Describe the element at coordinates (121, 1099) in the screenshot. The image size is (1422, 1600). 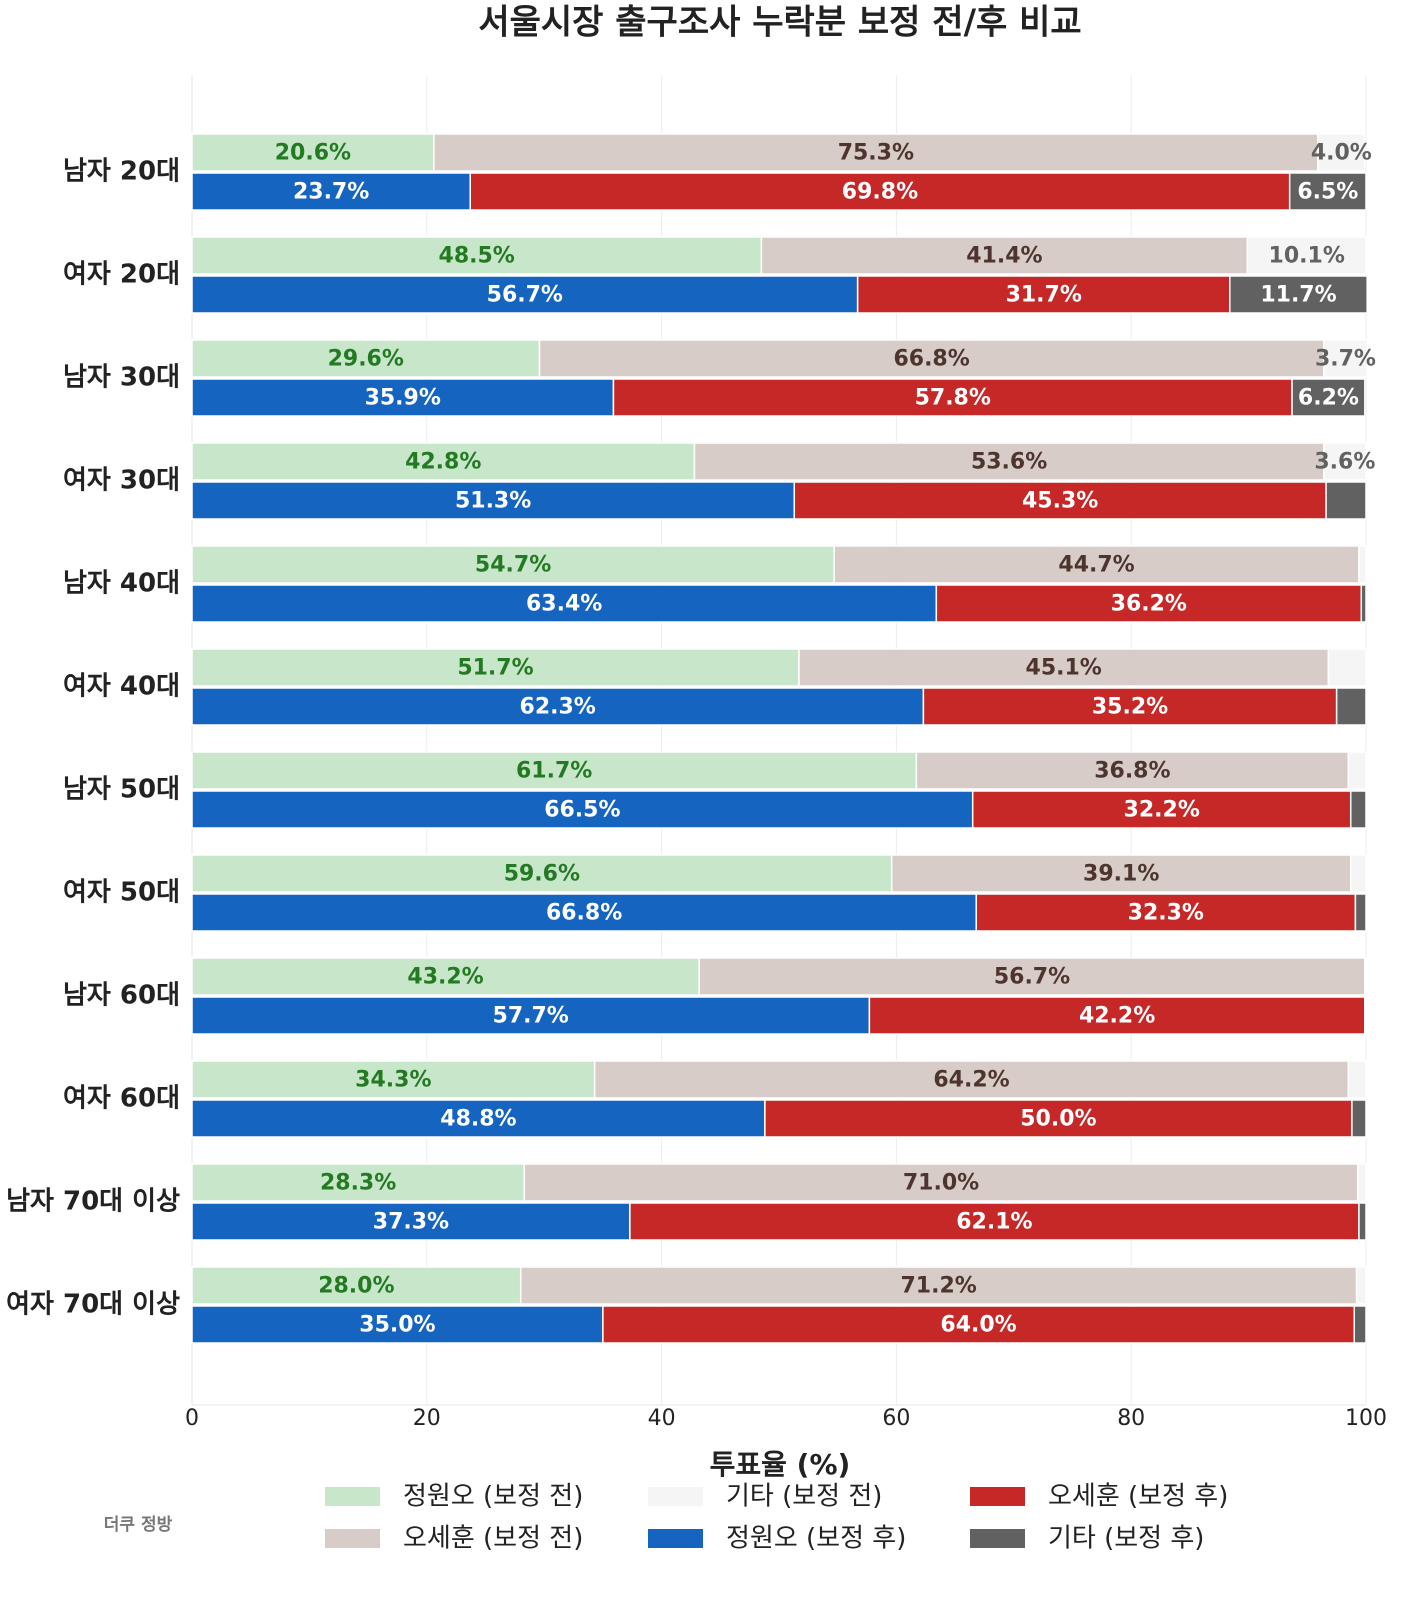
I see `y-tick-label: 여자 60대` at that location.